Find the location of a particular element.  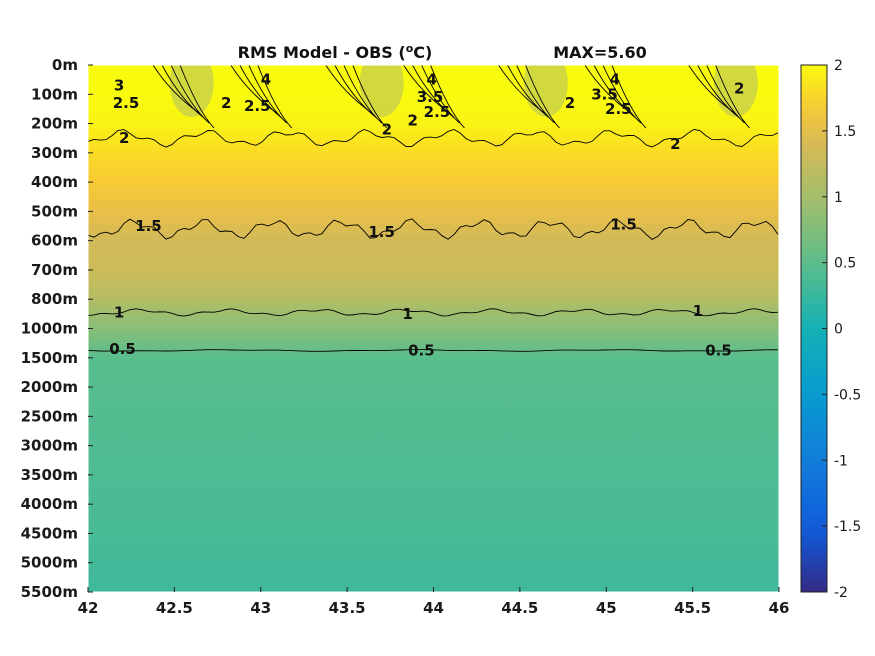

x-tick-label: 44 is located at coordinates (433, 608).